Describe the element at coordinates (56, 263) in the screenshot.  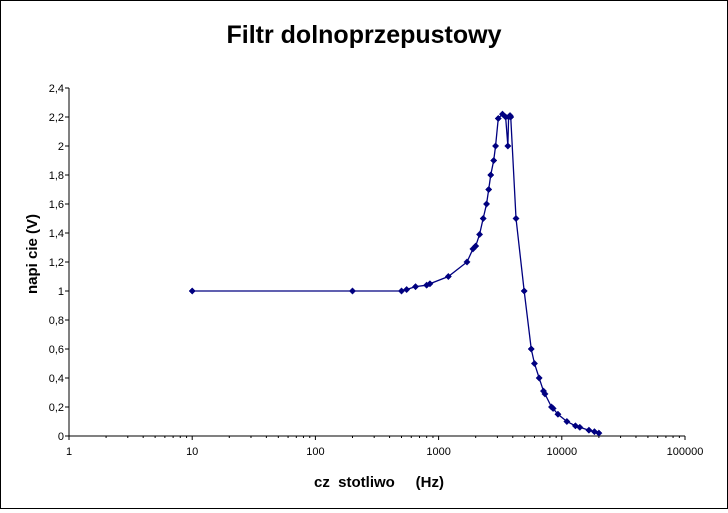
I see `y-tick-label: 1,2` at that location.